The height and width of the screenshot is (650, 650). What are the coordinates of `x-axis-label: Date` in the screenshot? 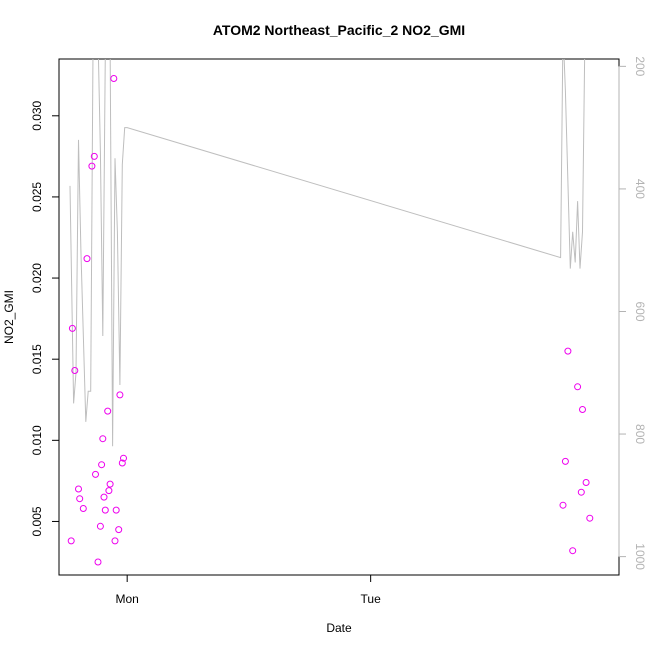 It's located at (339, 628).